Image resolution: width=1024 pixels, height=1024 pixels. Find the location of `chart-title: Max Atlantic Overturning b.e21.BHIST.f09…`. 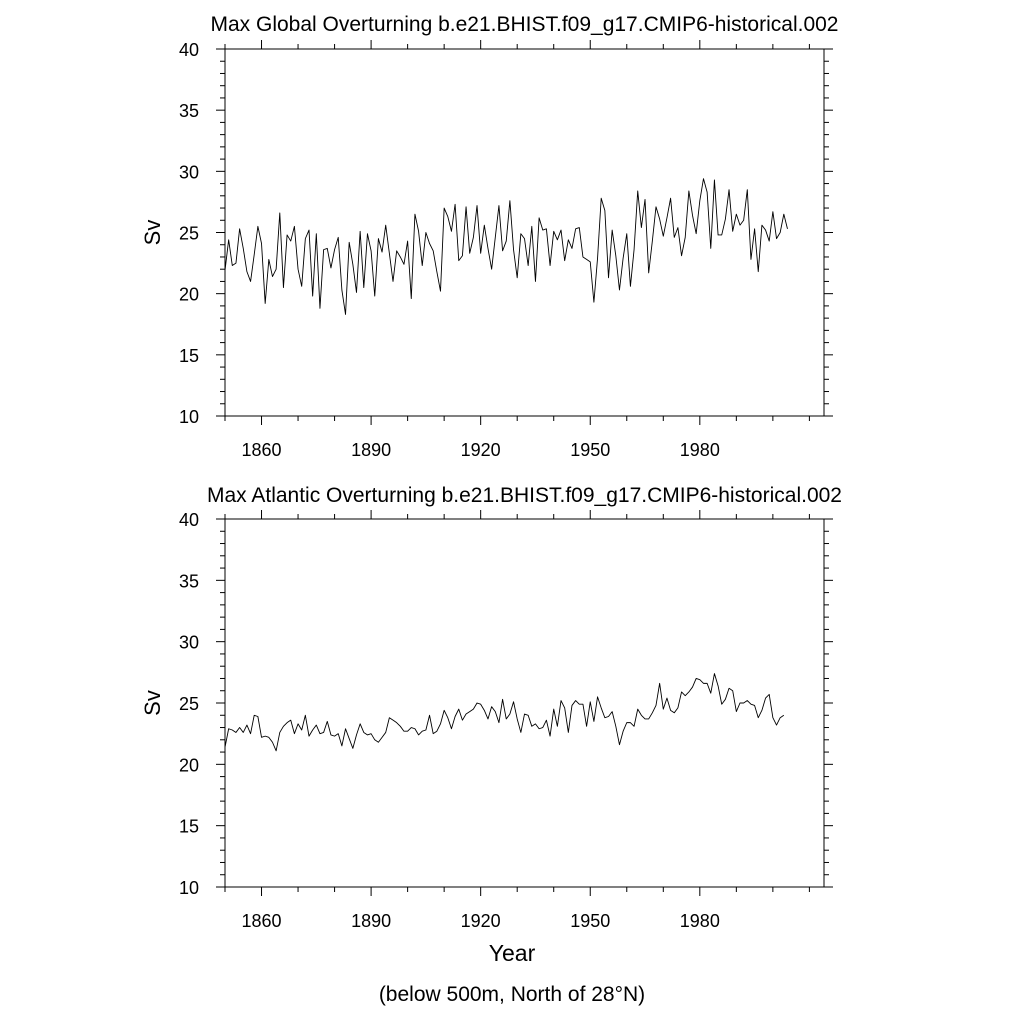

chart-title: Max Atlantic Overturning b.e21.BHIST.f09… is located at coordinates (524, 495).